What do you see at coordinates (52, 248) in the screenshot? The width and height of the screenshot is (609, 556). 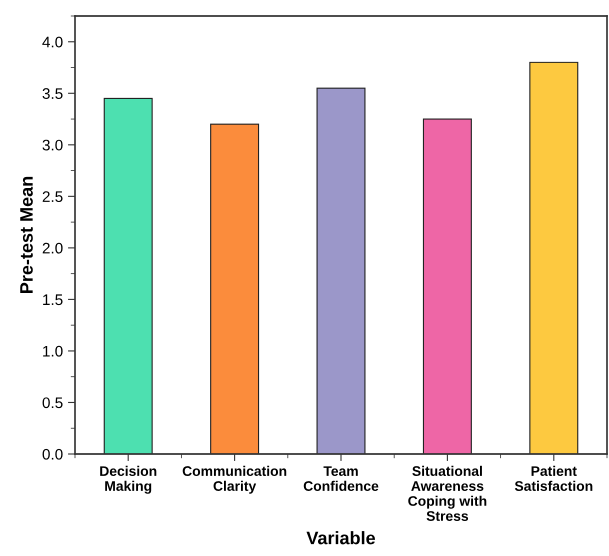 I see `y-tick-label: 2.0` at bounding box center [52, 248].